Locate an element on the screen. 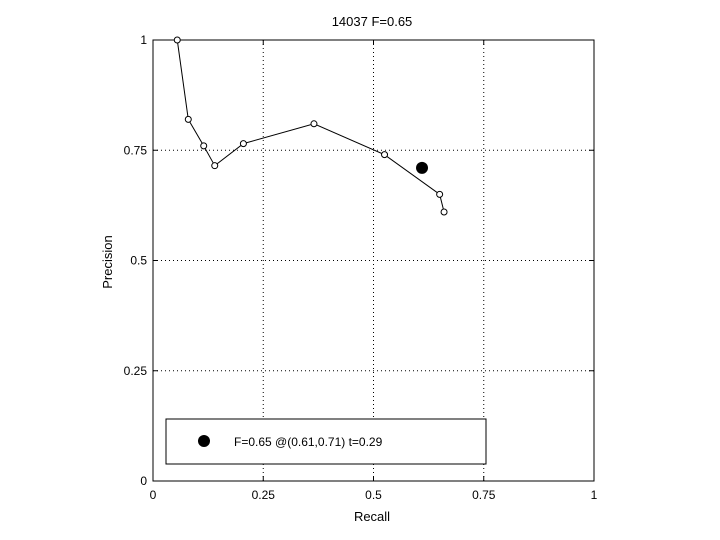 The image size is (720, 540). x-tick-label: 0.5 is located at coordinates (373, 495).